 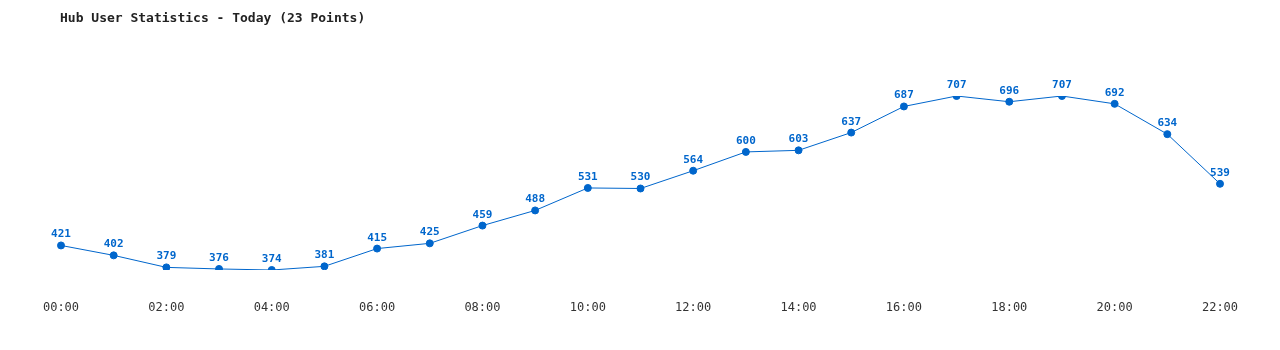 I want to click on data-label: 459, so click(x=482, y=214).